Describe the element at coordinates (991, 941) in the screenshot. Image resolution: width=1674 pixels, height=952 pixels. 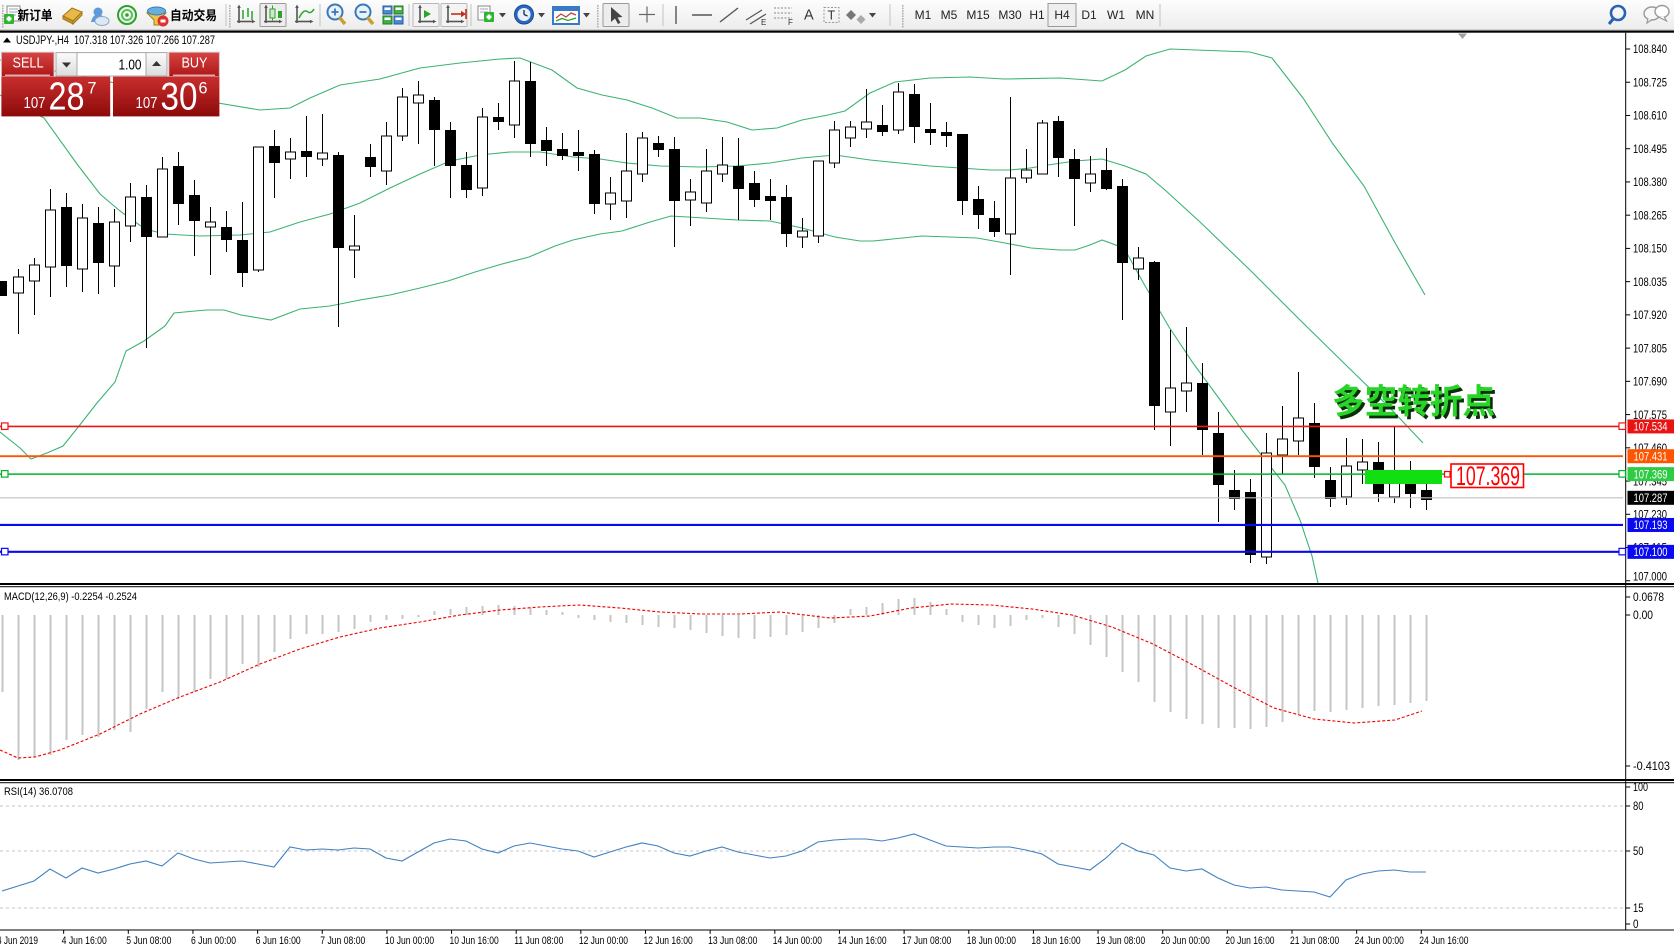
I see `svg-text: 18 Jun 00:00` at that location.